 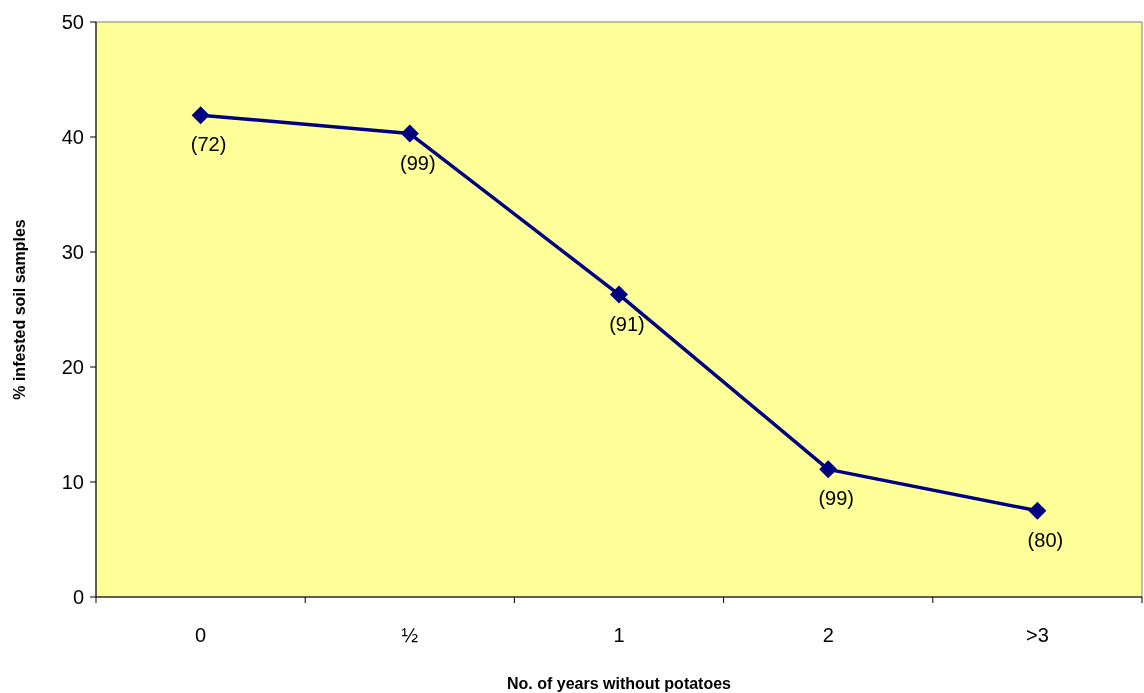 I want to click on y-tick-label: 0, so click(x=78, y=597).